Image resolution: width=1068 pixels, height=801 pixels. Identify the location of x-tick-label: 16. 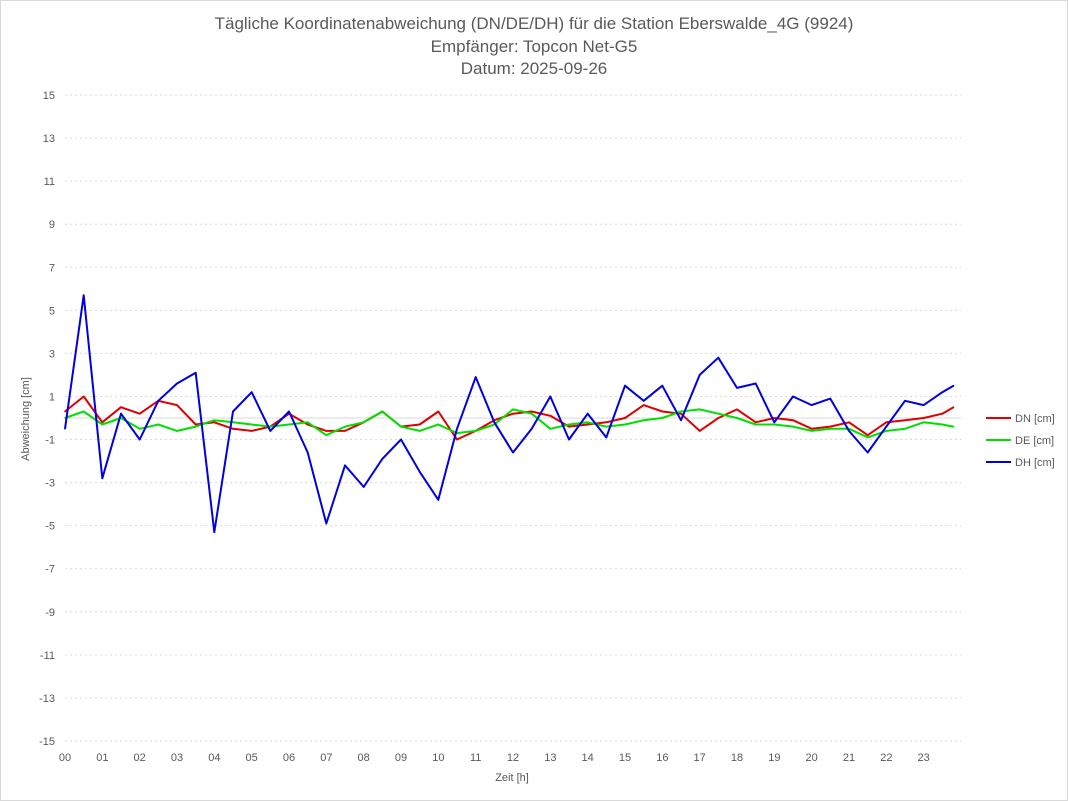
(662, 758).